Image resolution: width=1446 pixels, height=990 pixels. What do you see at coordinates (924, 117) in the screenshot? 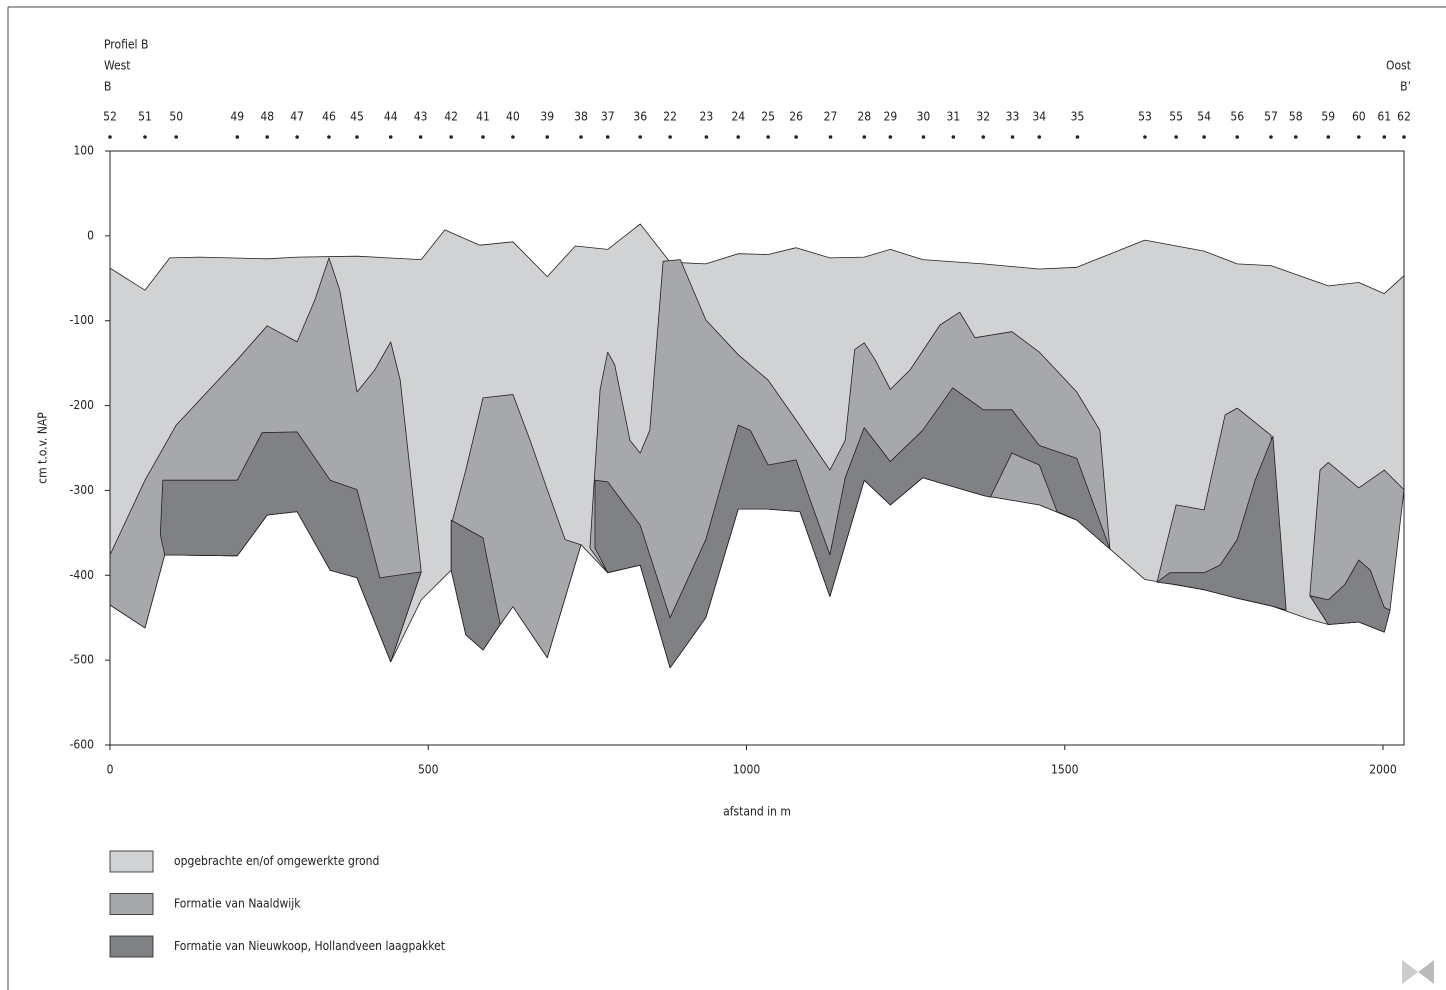
I see `borehole-label: 30` at bounding box center [924, 117].